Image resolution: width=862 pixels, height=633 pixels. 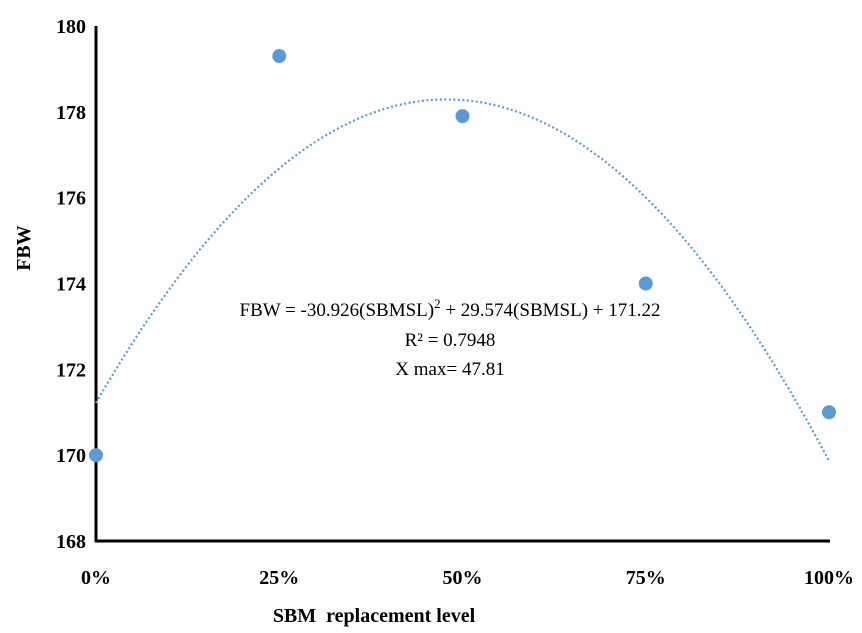 I want to click on equation-superscript: 2, so click(x=437, y=303).